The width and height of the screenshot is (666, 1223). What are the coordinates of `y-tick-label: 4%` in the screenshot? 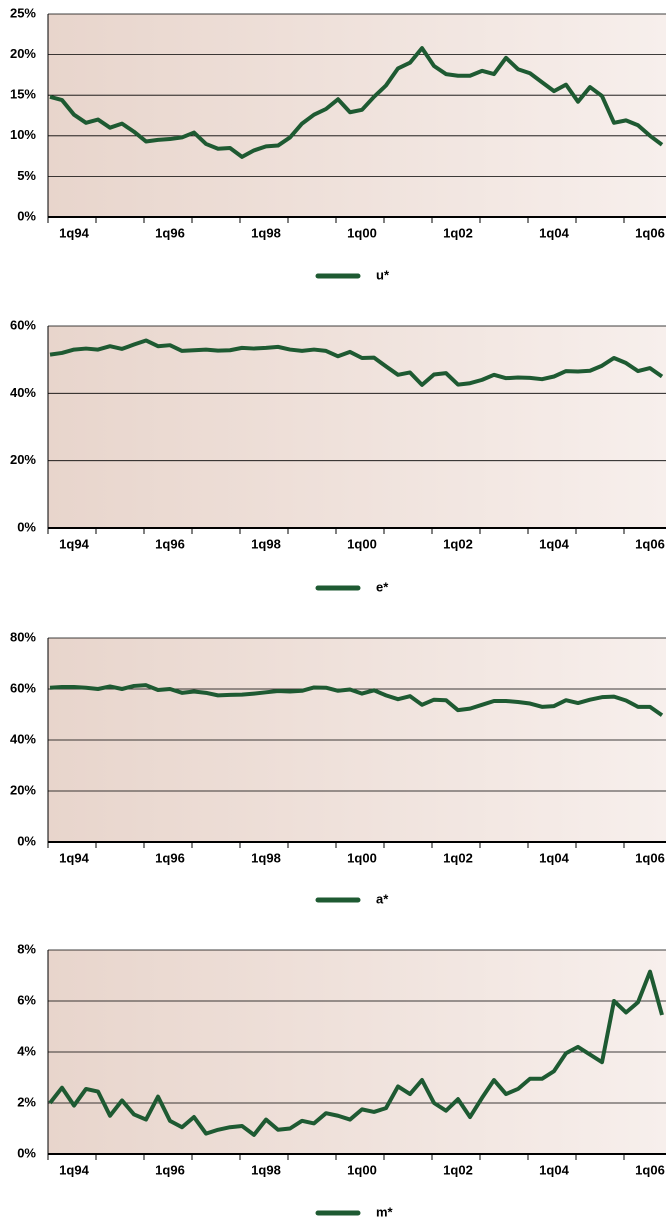 It's located at (26, 1050).